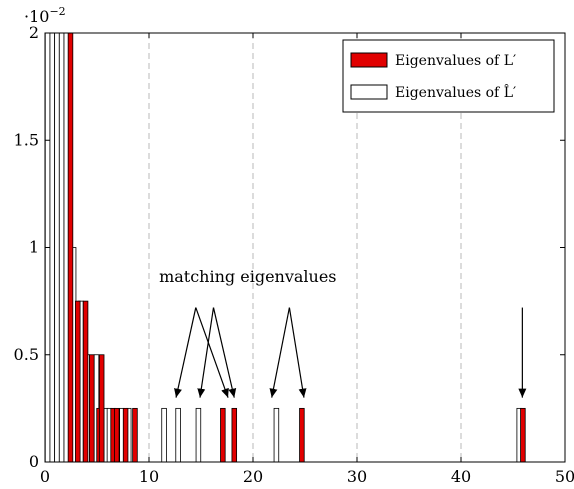  I want to click on x-tick-label: 30, so click(357, 476).